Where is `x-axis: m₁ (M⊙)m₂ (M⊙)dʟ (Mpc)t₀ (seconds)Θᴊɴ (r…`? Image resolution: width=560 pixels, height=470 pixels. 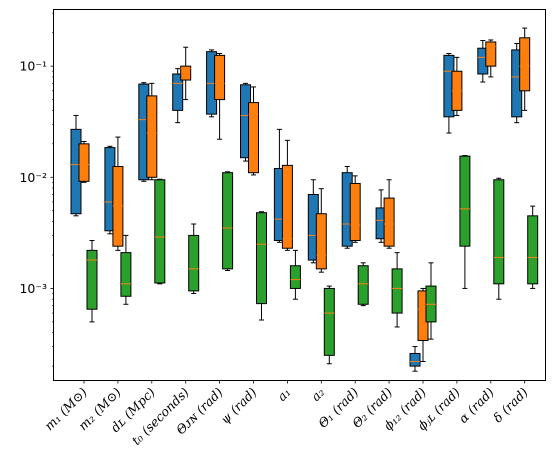
x-axis: m₁ (M⊙)m₂ (M⊙)dʟ (Mpc)t₀ (seconds)Θᴊɴ (r… is located at coordinates (286, 414).